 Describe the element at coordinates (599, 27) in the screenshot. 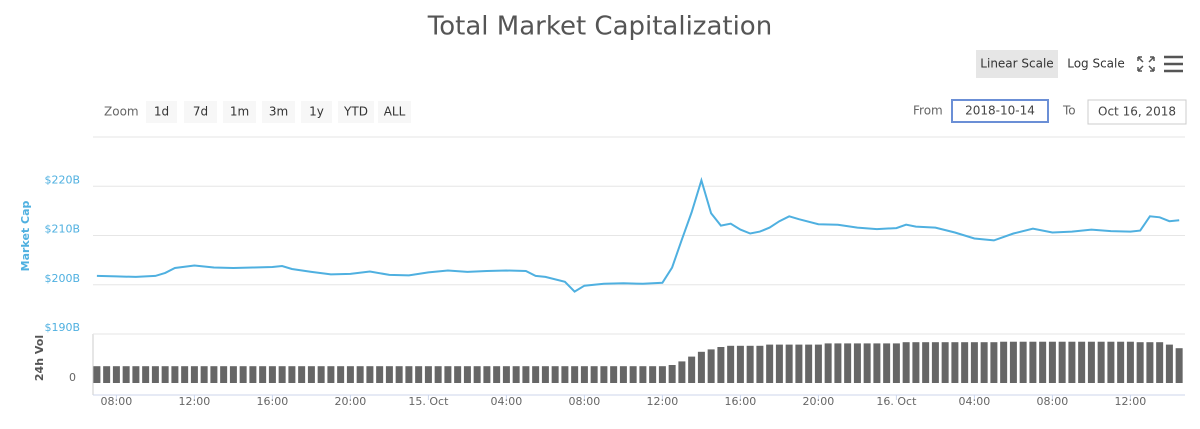

I see `chart-title: Total Market Capitalization` at that location.